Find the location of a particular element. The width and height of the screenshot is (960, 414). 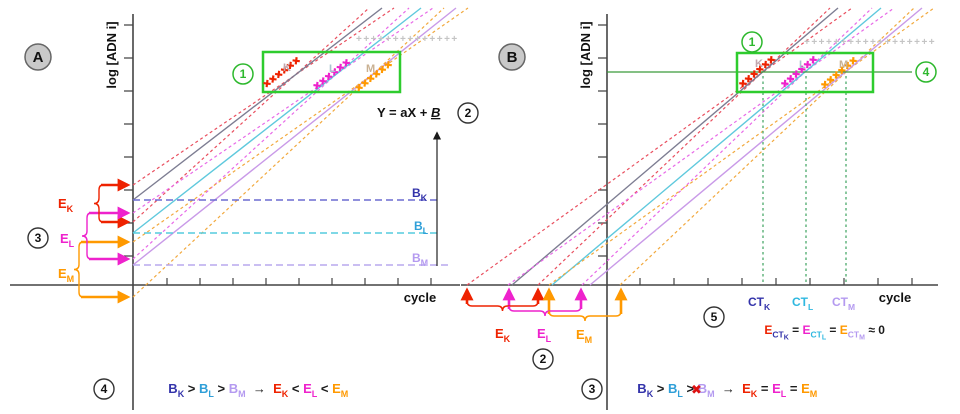

panel-b-ct-label-l: CTL is located at coordinates (802, 303).